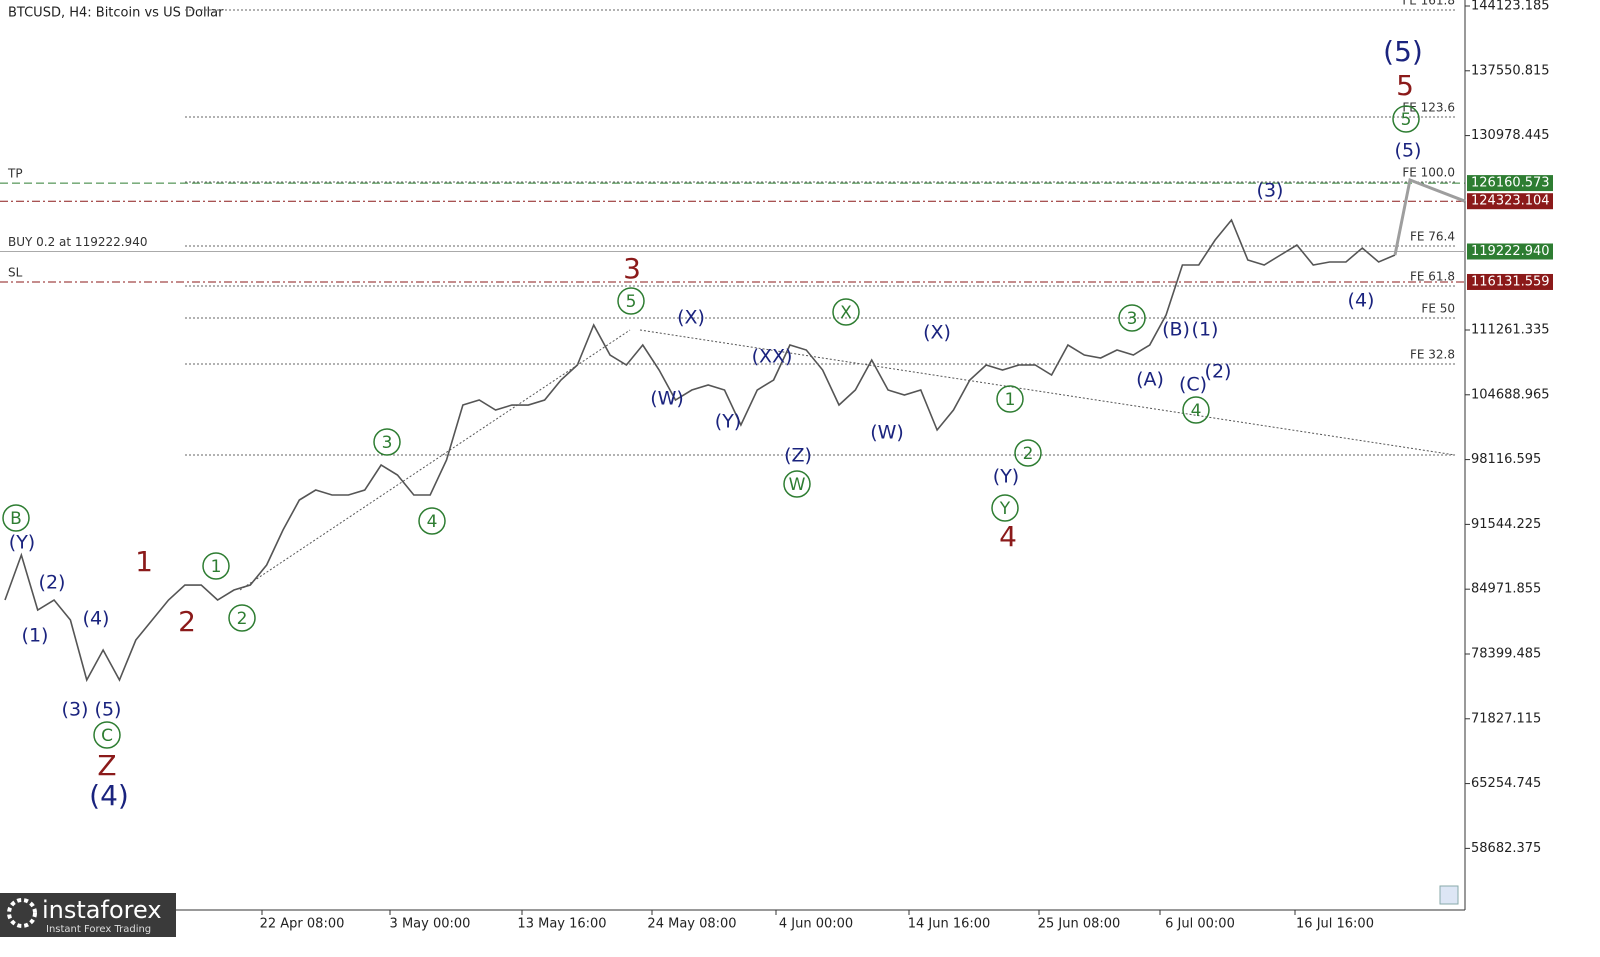 Image resolution: width=1600 pixels, height=957 pixels. What do you see at coordinates (1510, 201) in the screenshot?
I see `price-box-label: 124323.104` at bounding box center [1510, 201].